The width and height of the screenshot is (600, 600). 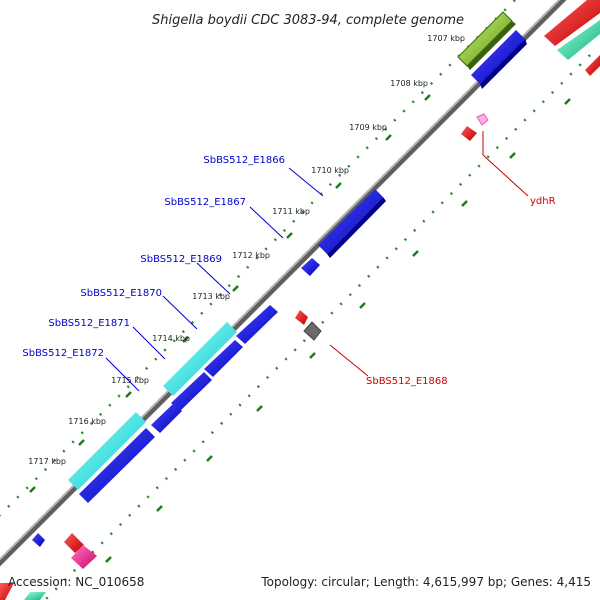 I want to click on feature-cds-top-blue, so click(x=499, y=59).